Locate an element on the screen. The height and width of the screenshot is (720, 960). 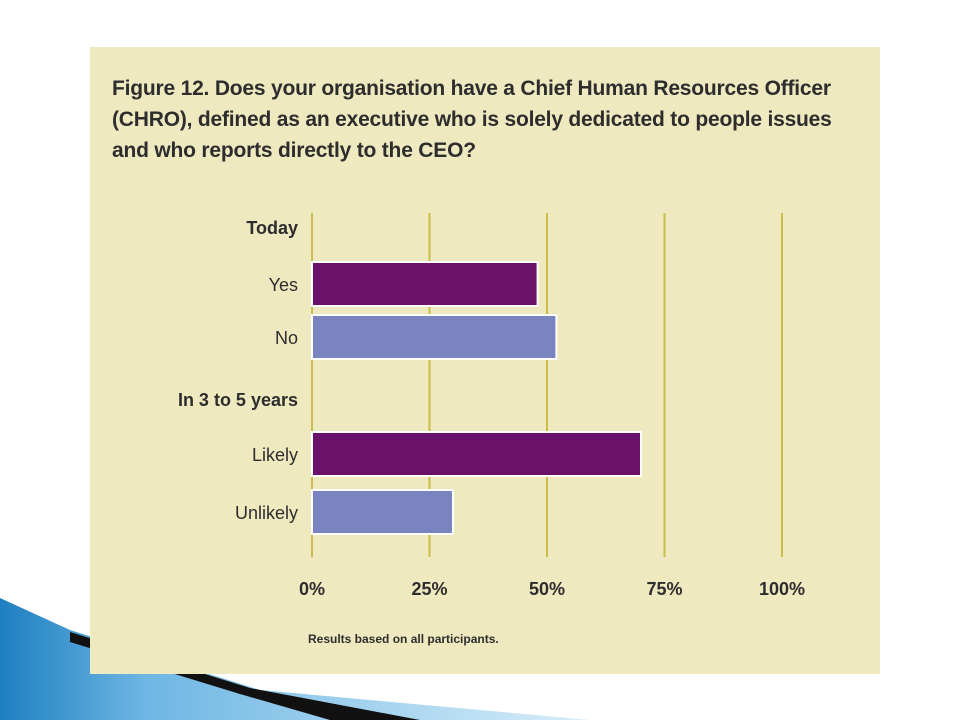
x-tick-label-1: 25% is located at coordinates (429, 589).